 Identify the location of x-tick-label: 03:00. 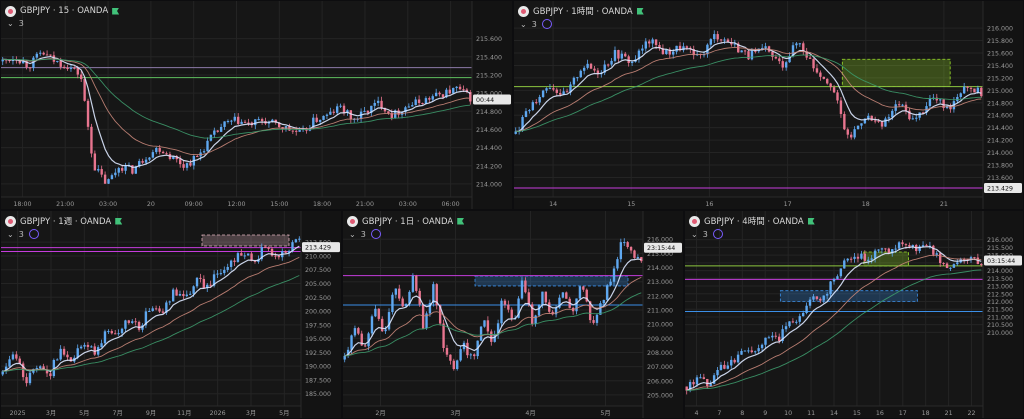
(408, 204).